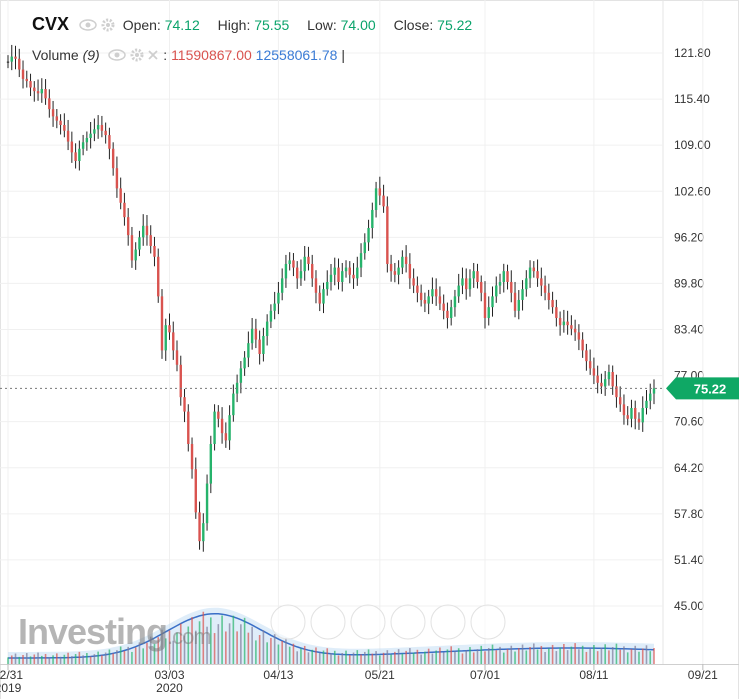  Describe the element at coordinates (689, 560) in the screenshot. I see `y-tick-label: 51.40` at that location.